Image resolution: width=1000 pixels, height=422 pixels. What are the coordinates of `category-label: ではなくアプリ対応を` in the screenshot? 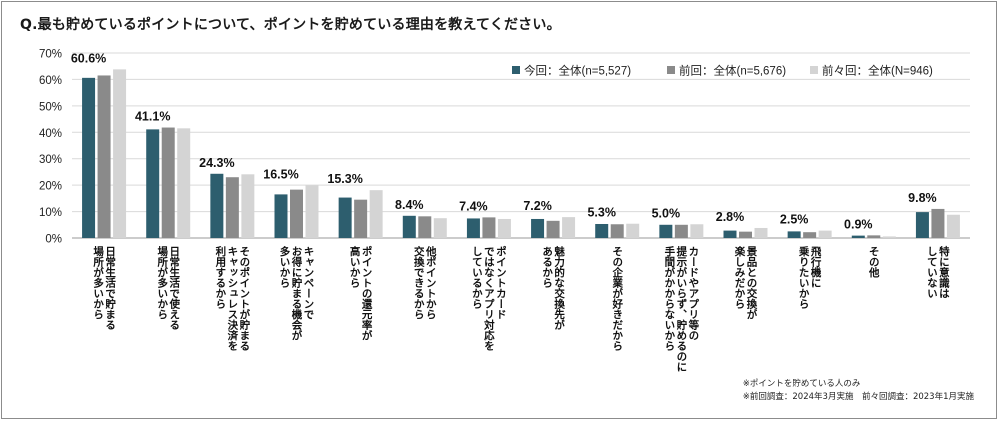 It's located at (489, 298).